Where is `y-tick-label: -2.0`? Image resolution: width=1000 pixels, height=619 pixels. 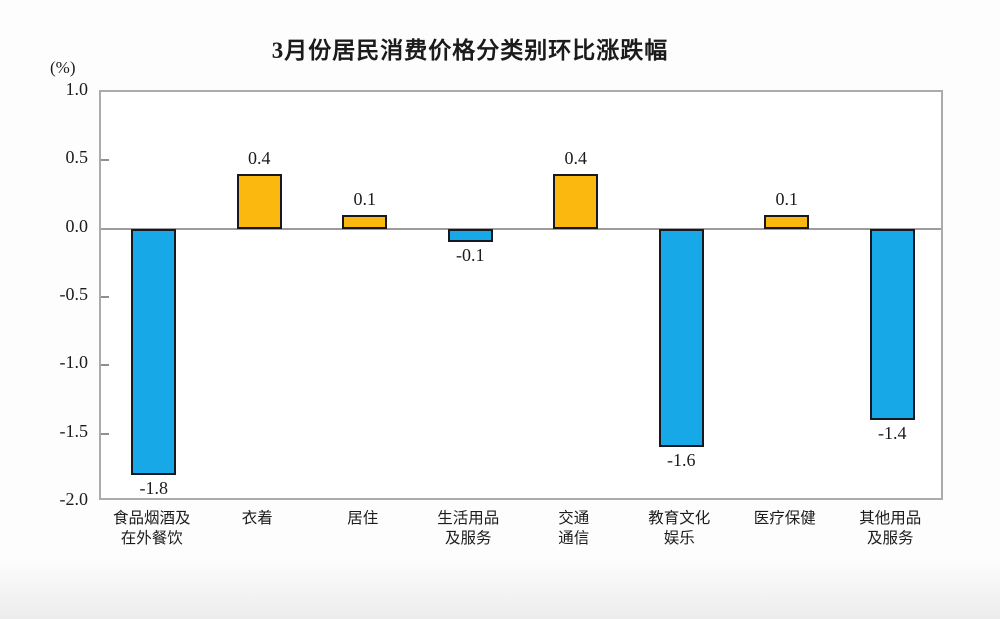 y-tick-label: -2.0 is located at coordinates (74, 499).